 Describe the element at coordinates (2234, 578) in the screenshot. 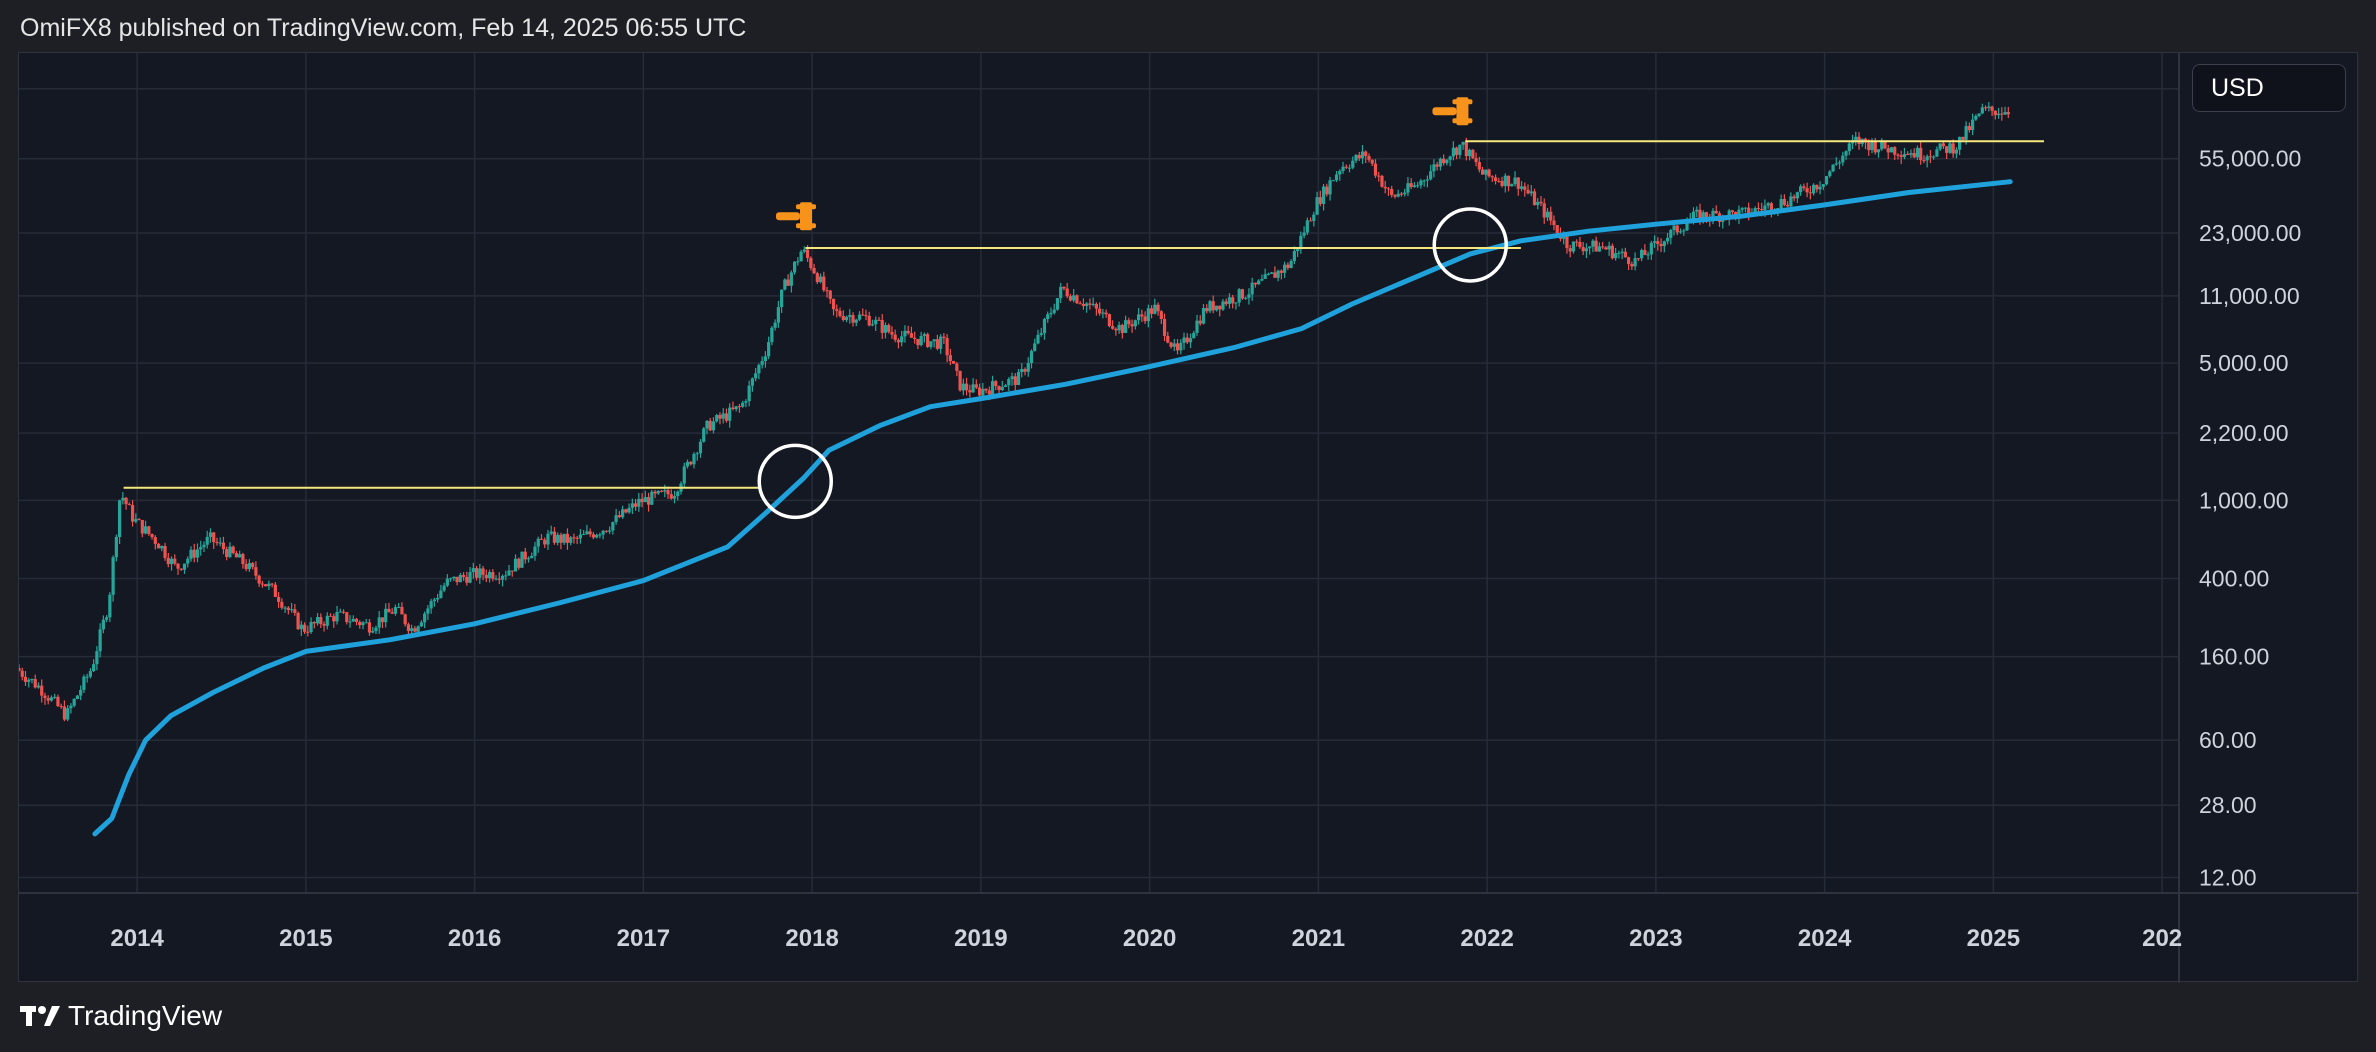

I see `y-tick-label: 400.00` at that location.